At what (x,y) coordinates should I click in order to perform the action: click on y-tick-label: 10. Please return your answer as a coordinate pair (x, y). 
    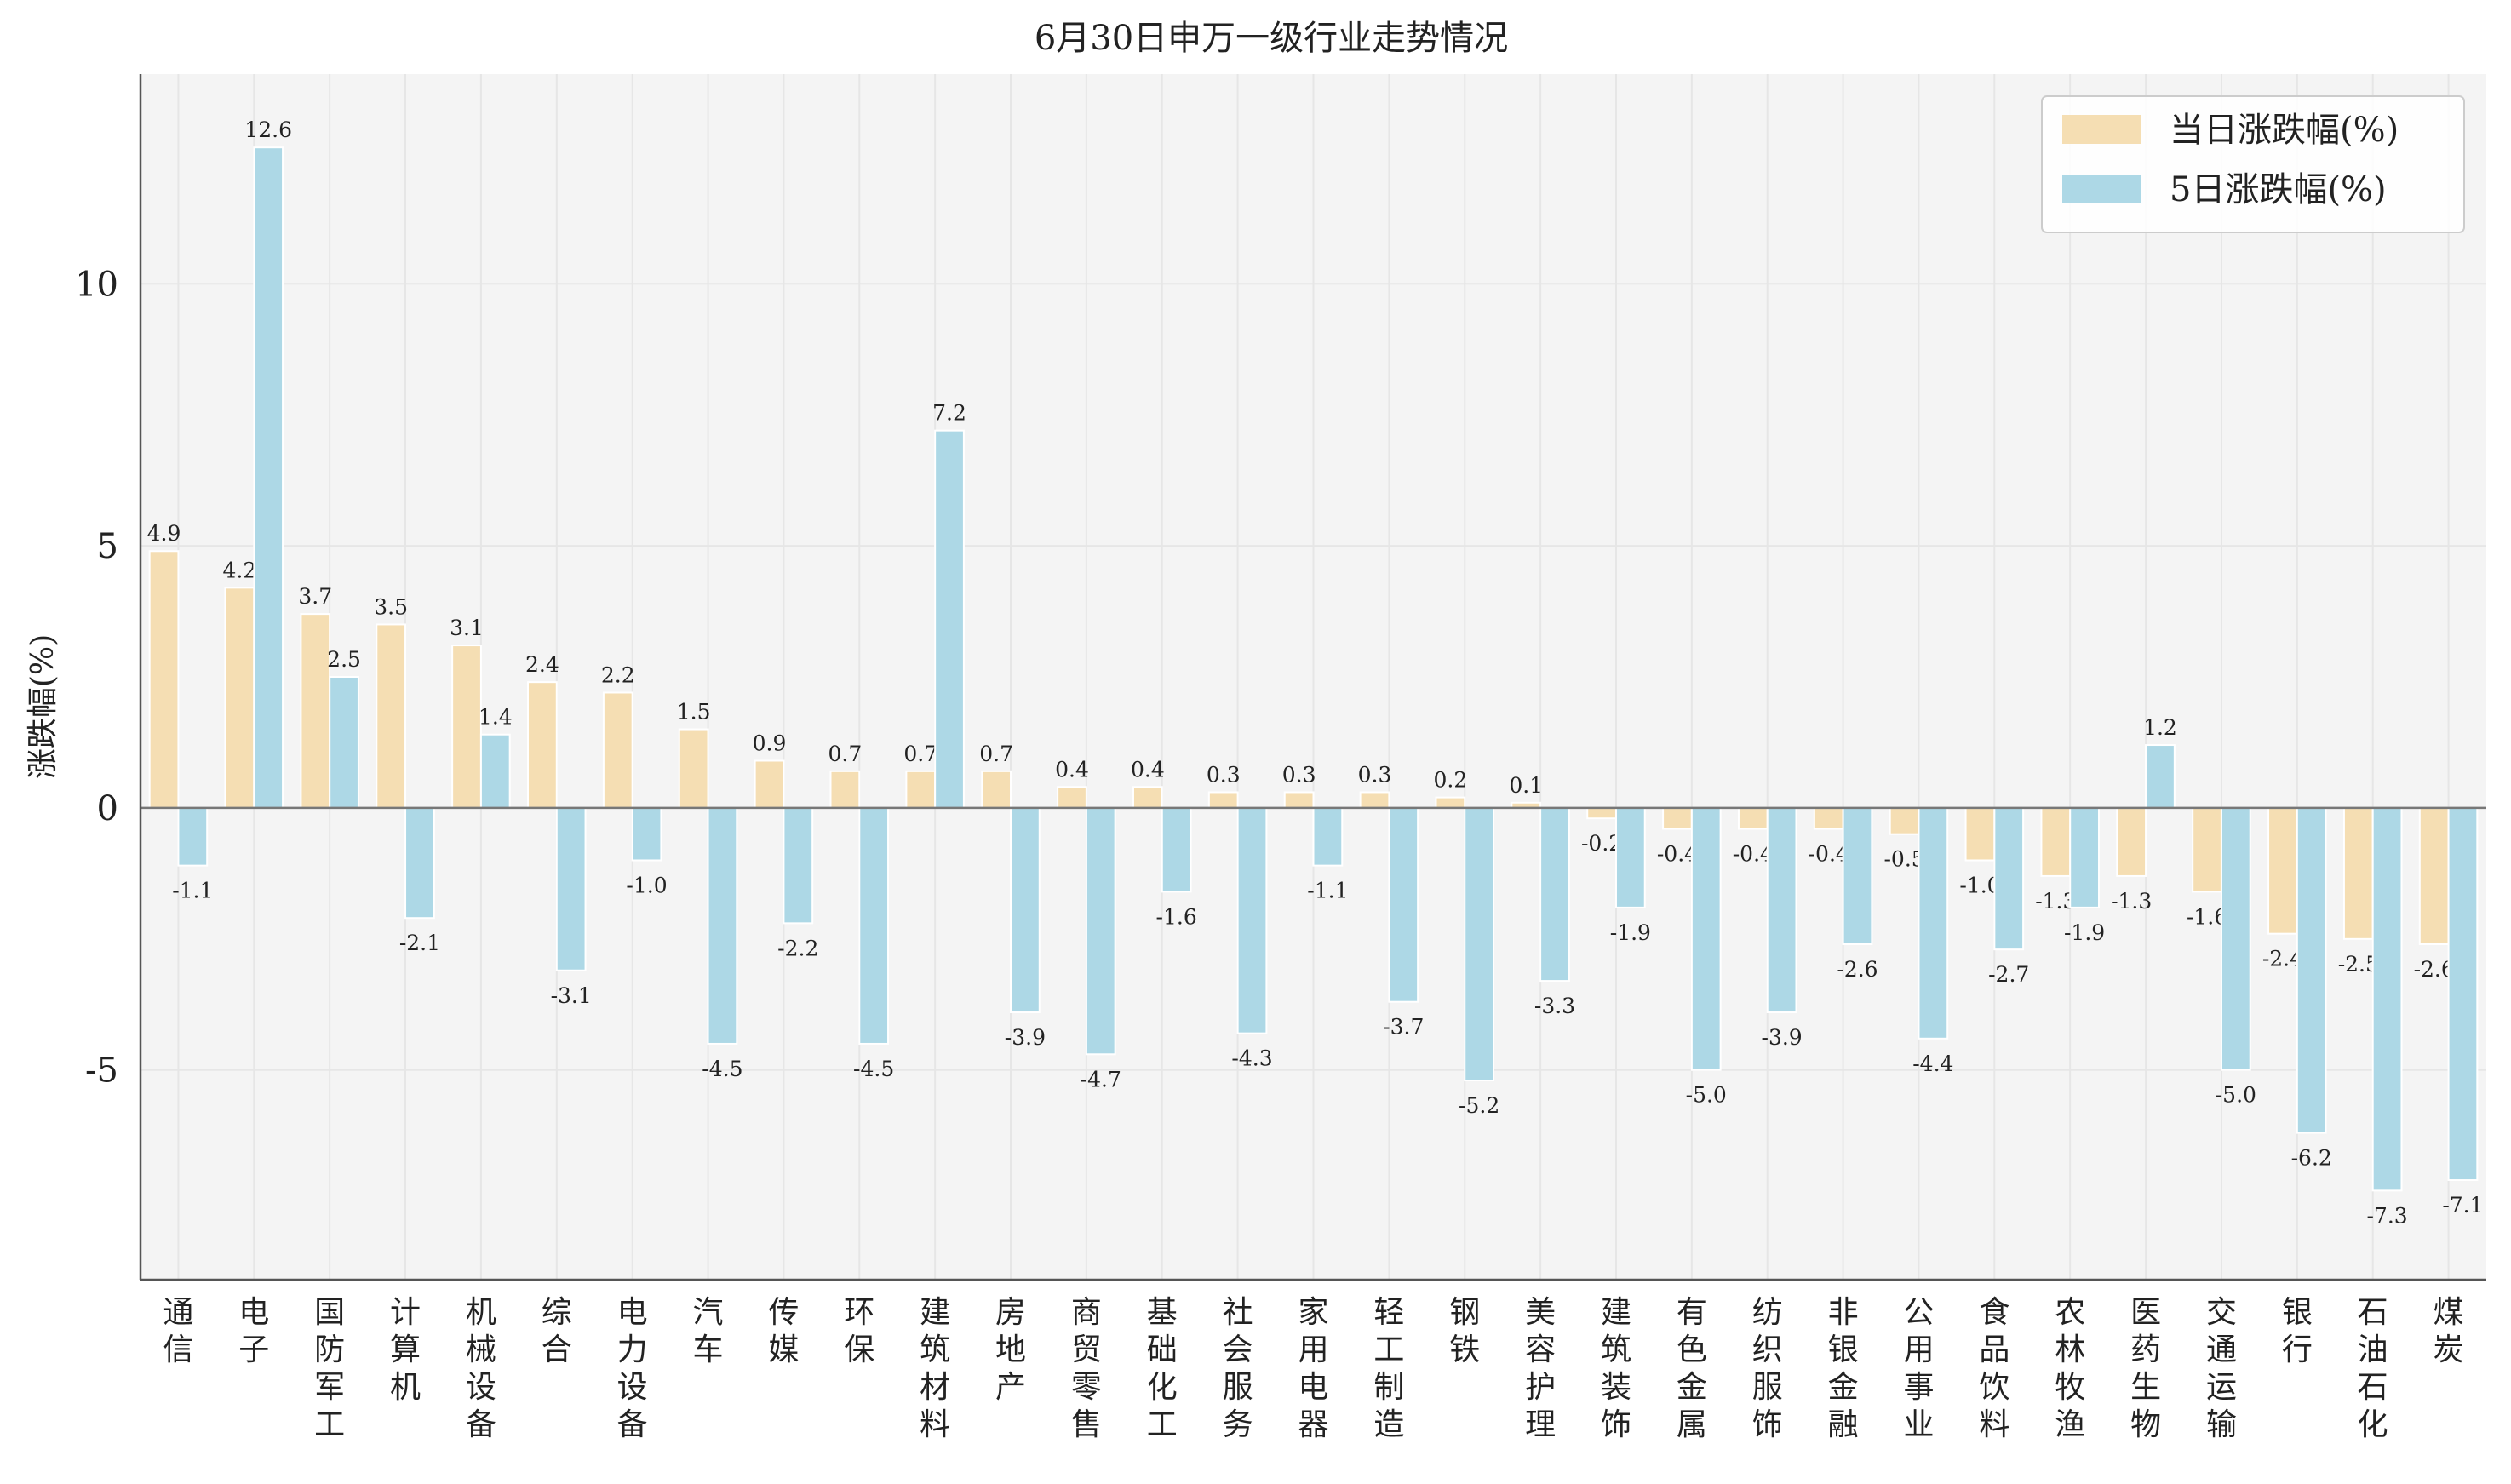
    Looking at the image, I should click on (96, 284).